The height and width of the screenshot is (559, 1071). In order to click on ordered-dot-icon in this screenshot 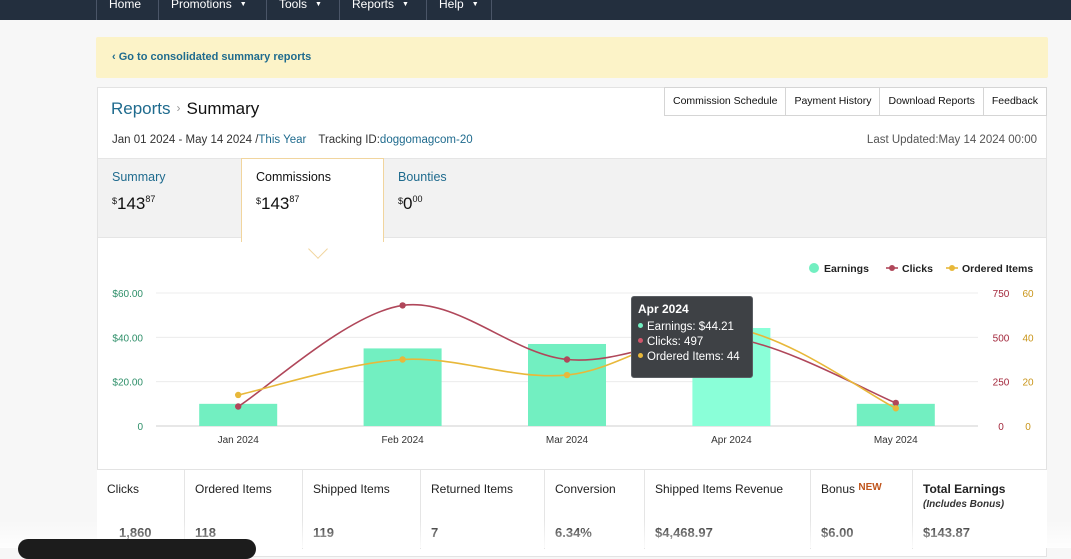, I will do `click(640, 355)`.